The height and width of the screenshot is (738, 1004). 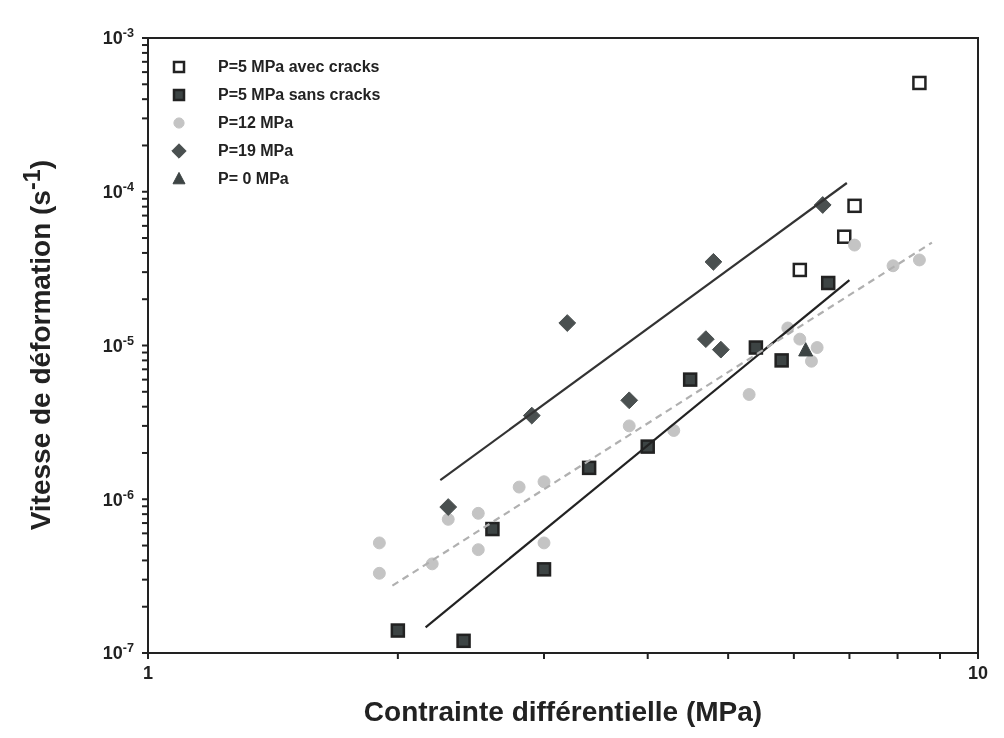 What do you see at coordinates (118, 191) in the screenshot?
I see `y-tick-label: 10$^{-4}$` at bounding box center [118, 191].